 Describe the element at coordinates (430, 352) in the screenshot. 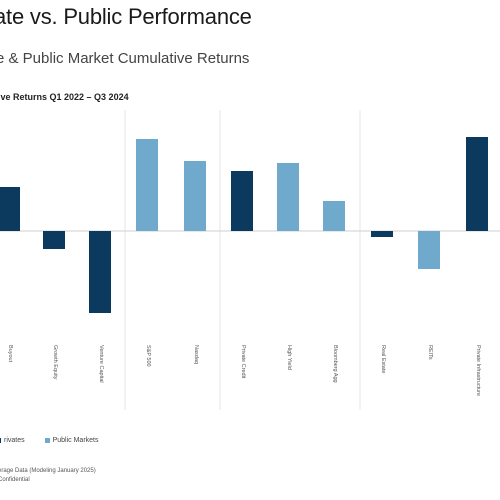

I see `category-label-9: REITs` at that location.